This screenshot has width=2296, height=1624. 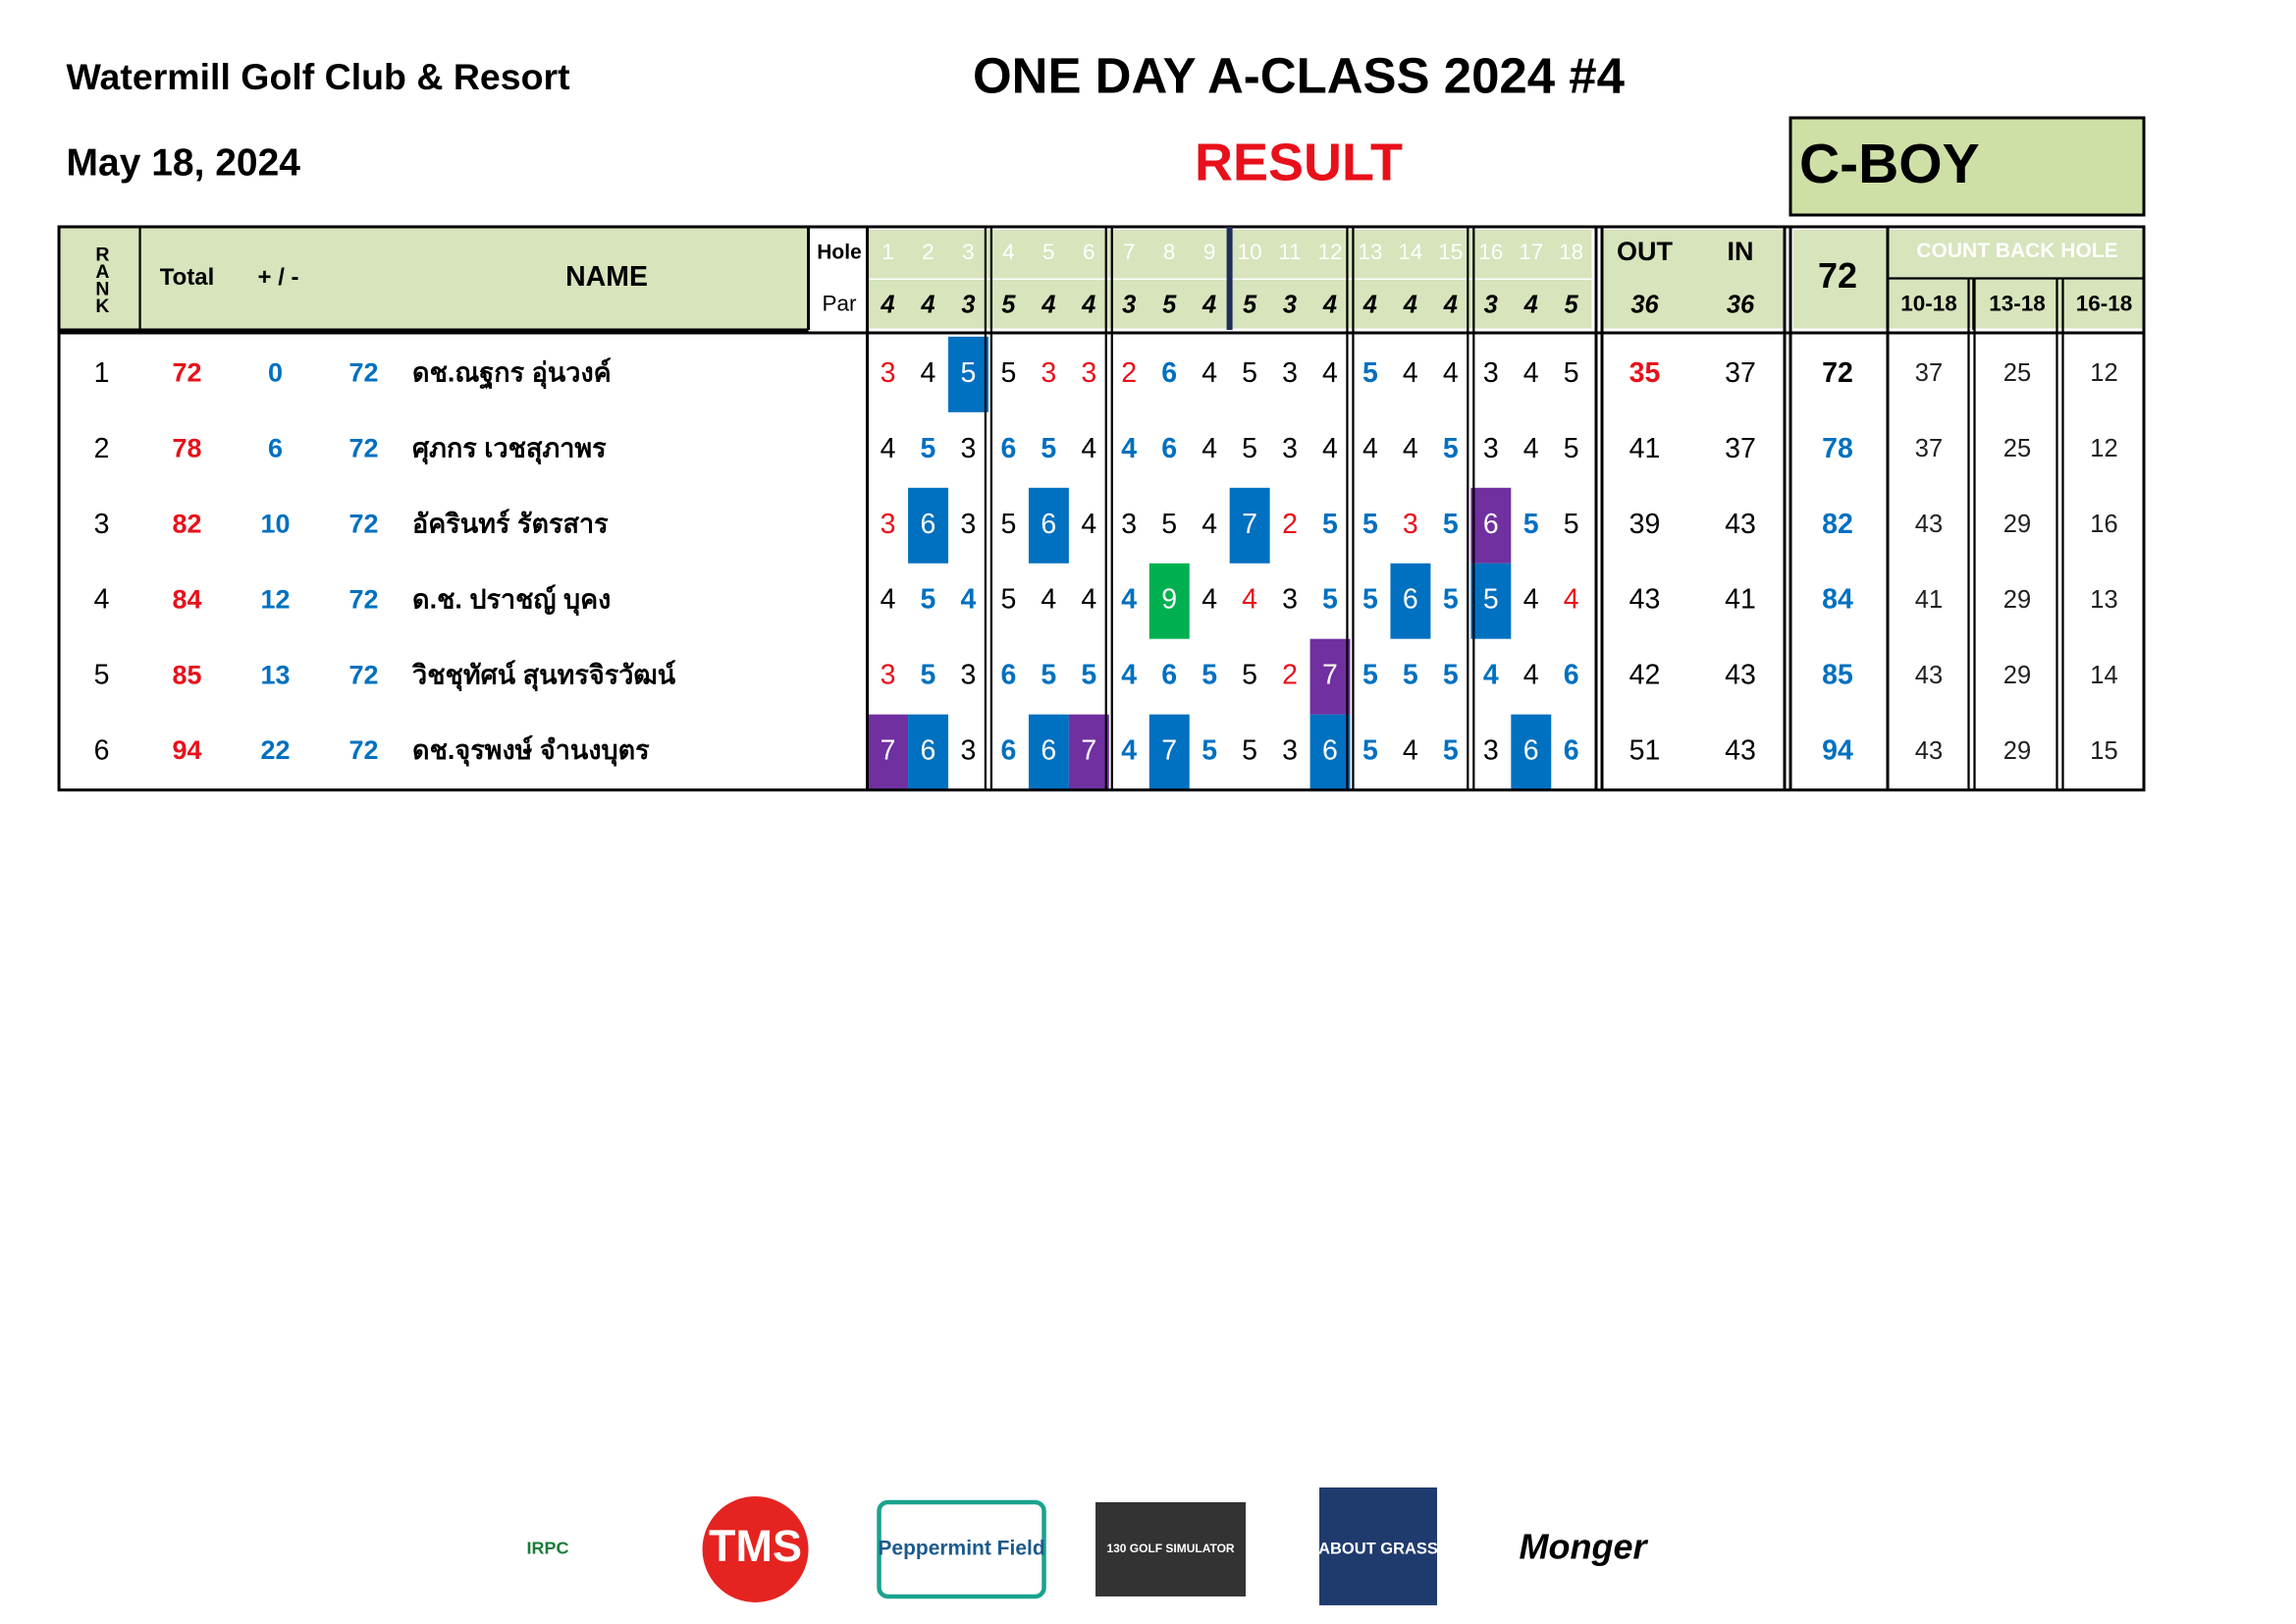 What do you see at coordinates (969, 252) in the screenshot?
I see `hole-number: 3` at bounding box center [969, 252].